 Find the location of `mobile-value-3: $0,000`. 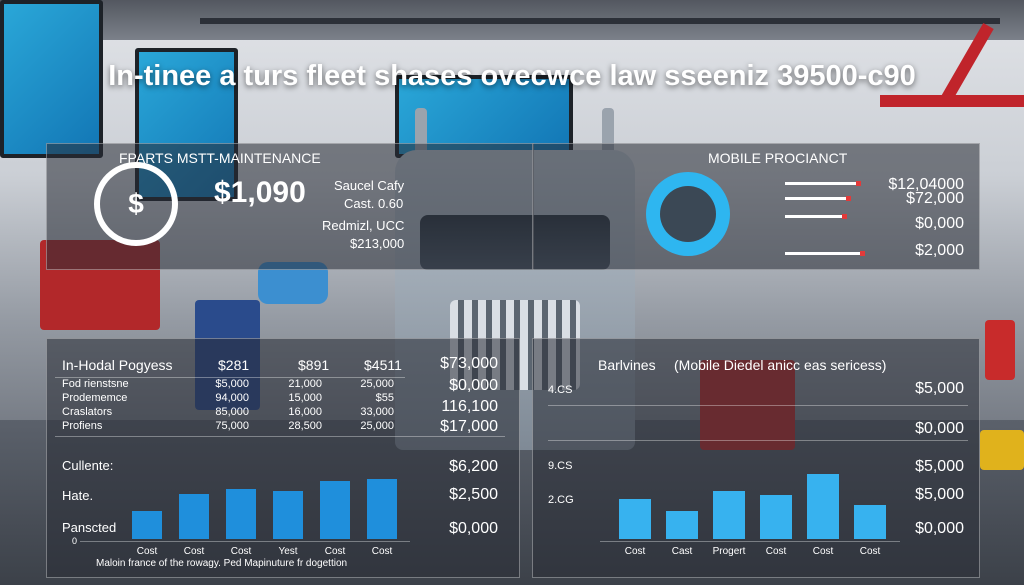

mobile-value-3: $0,000 is located at coordinates (939, 223).